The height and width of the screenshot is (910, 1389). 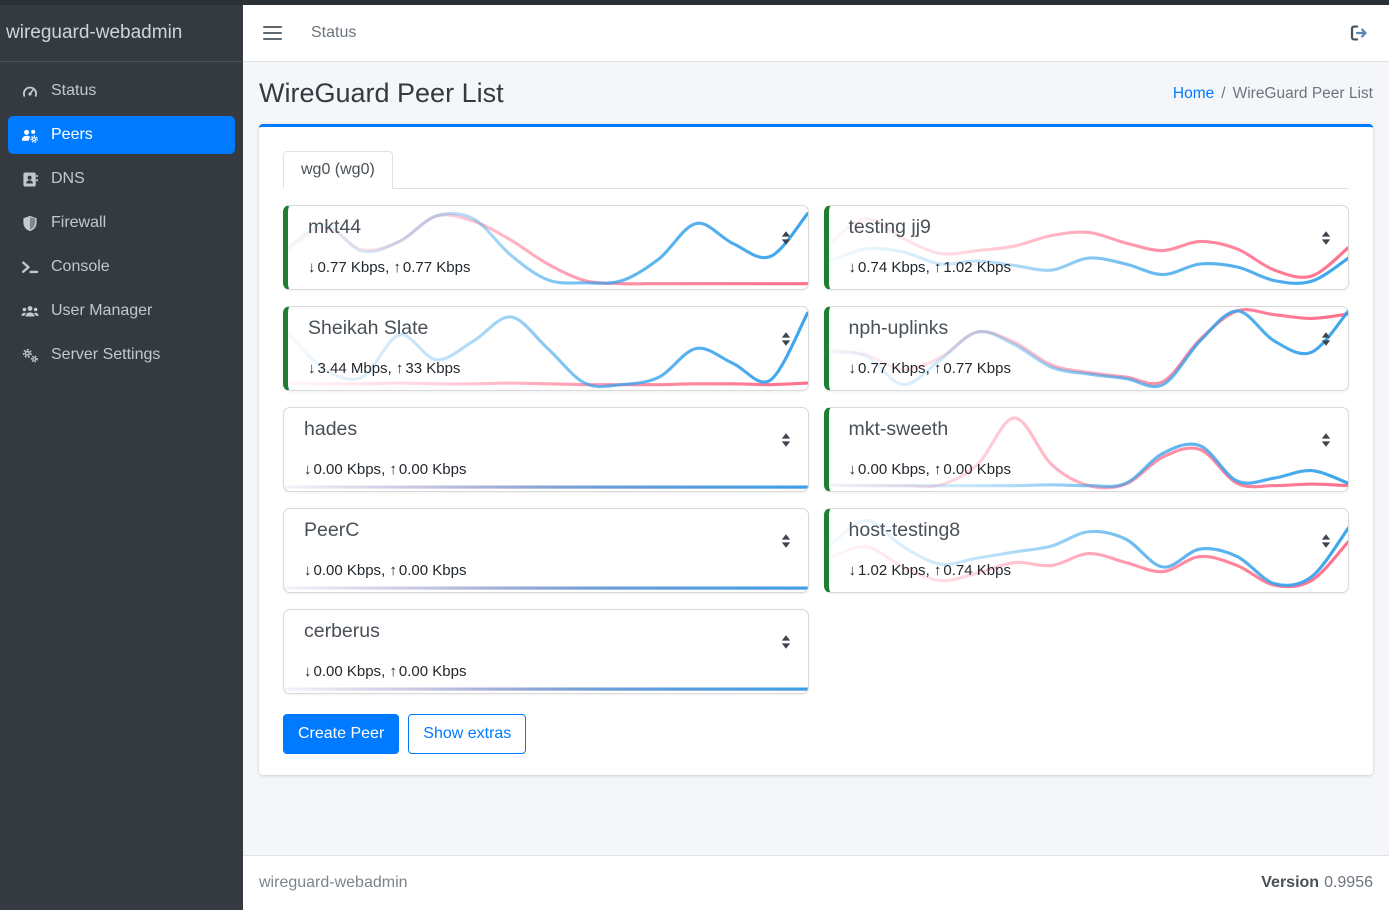 I want to click on brand: wireguard-webadmin, so click(x=121, y=33).